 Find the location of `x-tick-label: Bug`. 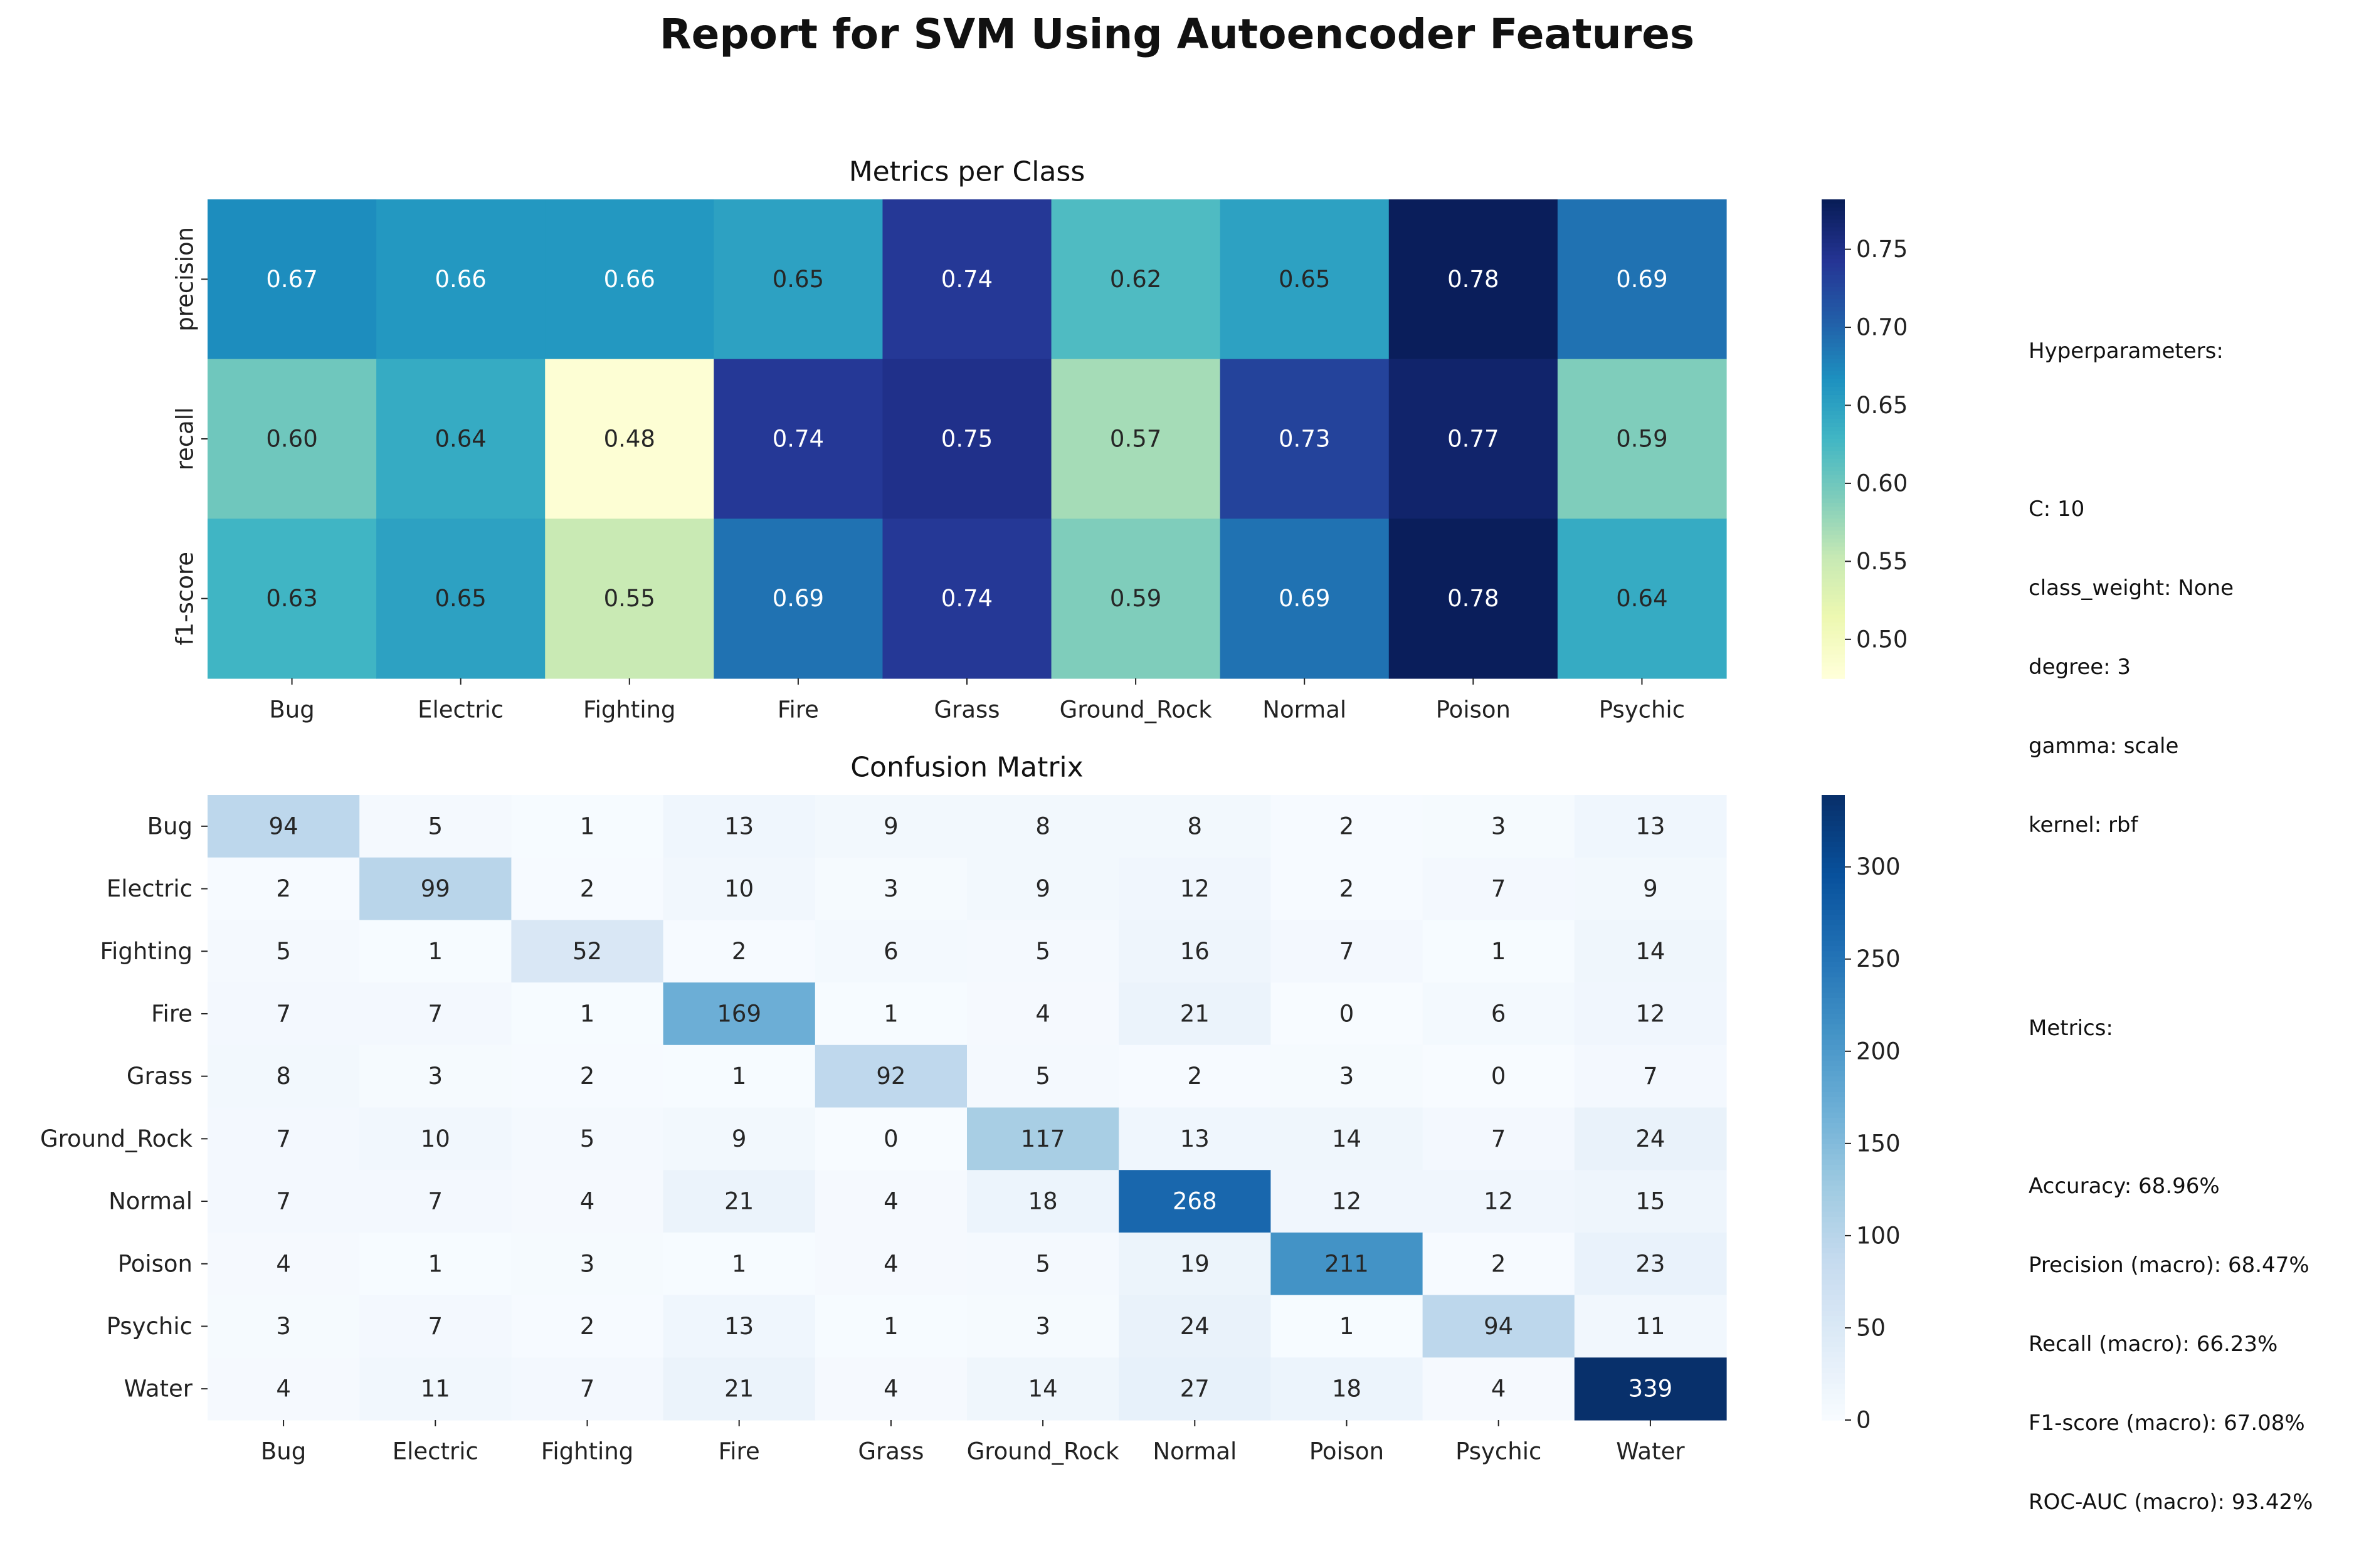

x-tick-label: Bug is located at coordinates (283, 1452).